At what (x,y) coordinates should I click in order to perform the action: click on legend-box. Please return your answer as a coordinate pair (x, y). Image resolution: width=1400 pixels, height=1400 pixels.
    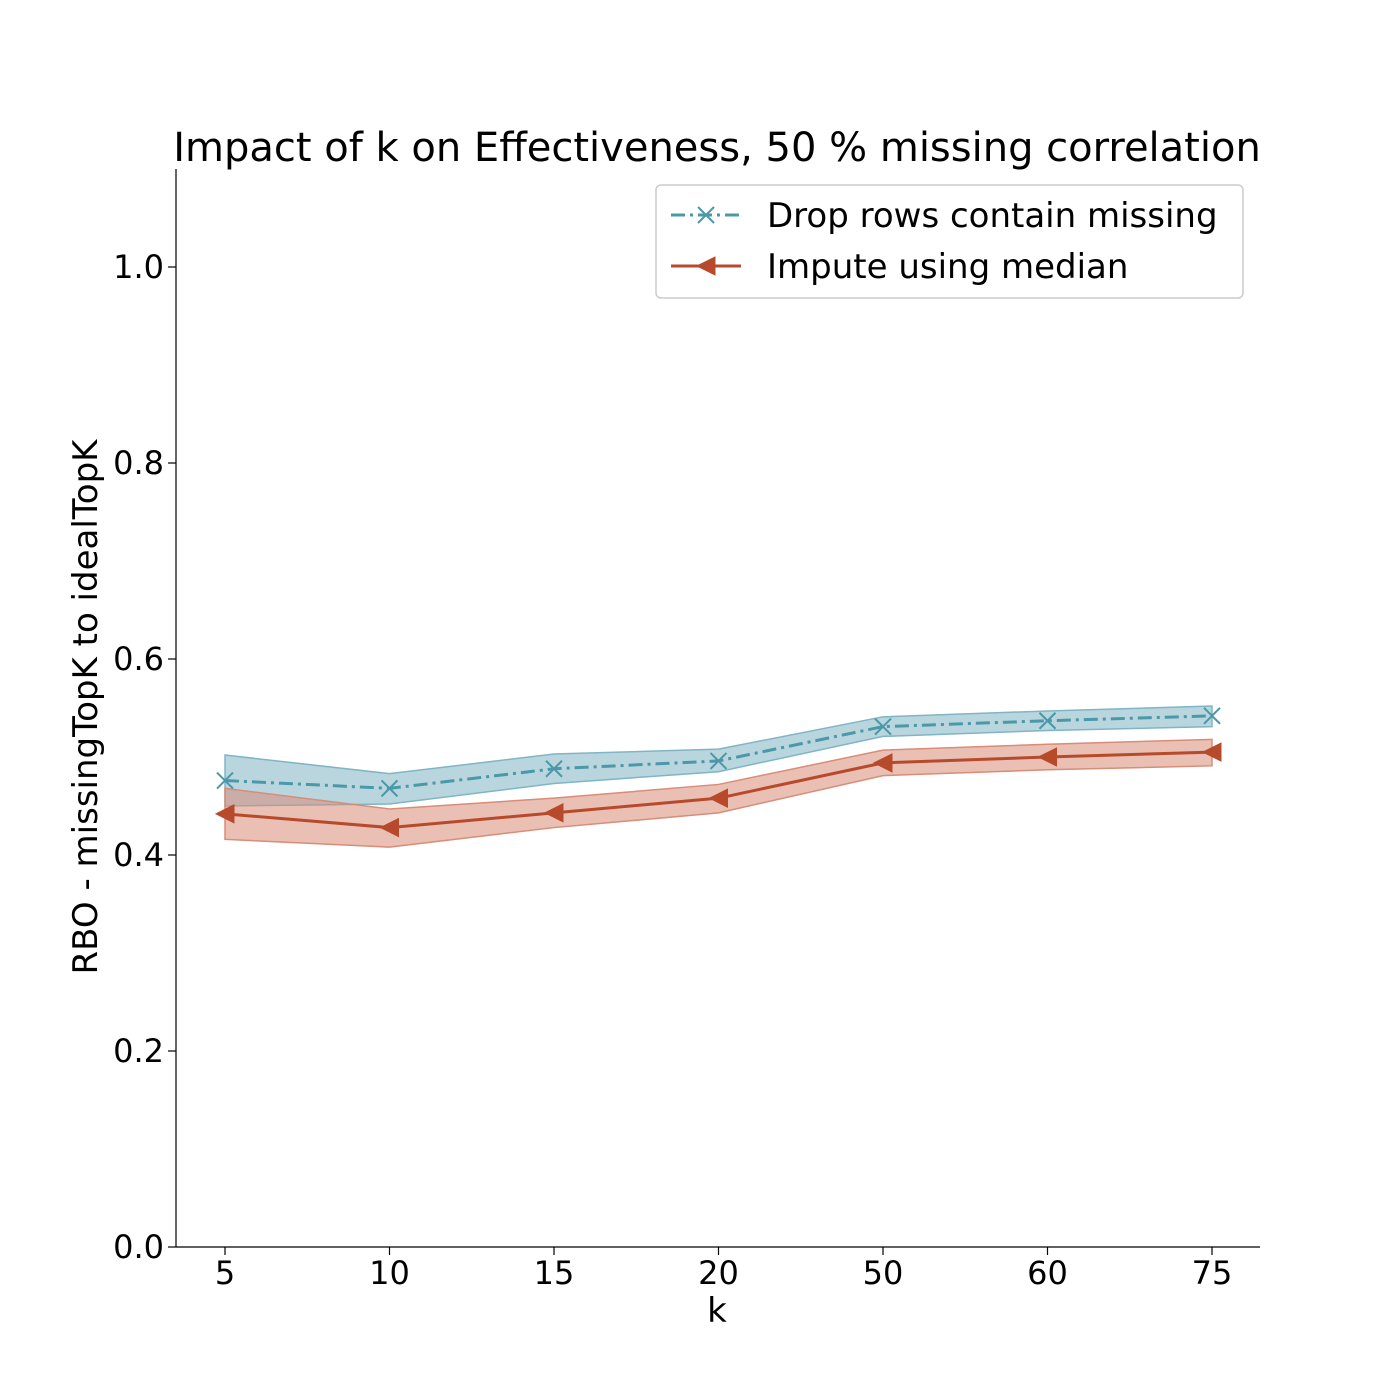
    Looking at the image, I should click on (949, 241).